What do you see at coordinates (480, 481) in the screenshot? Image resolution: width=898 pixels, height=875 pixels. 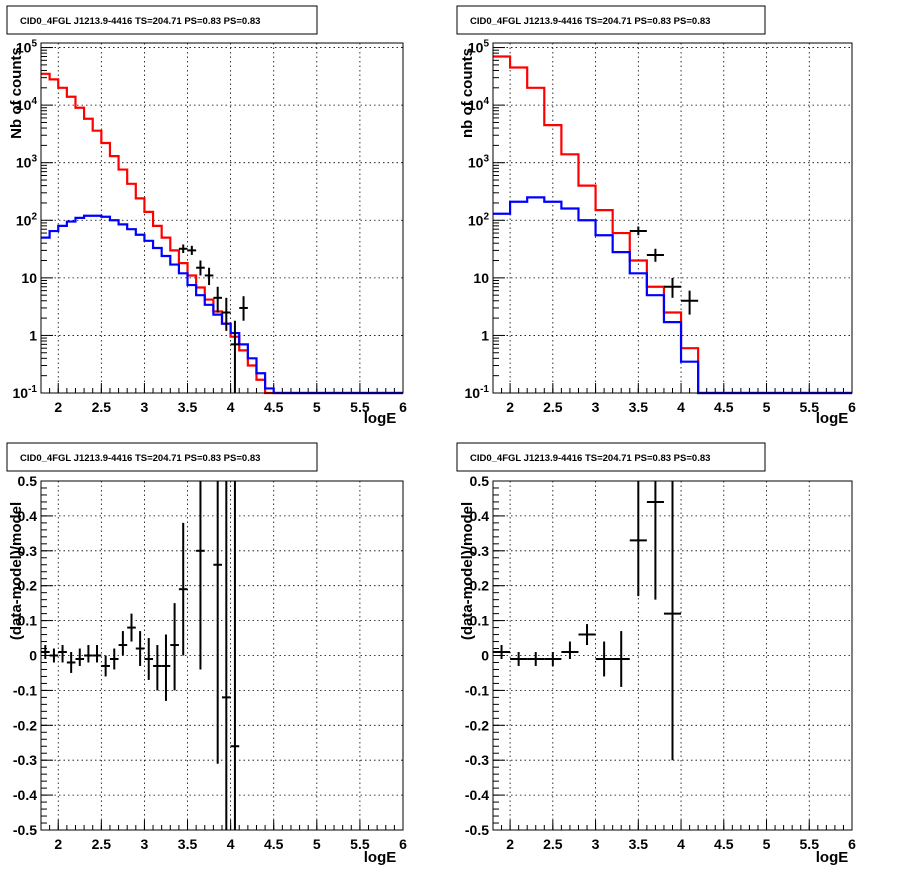 I see `y-tick-label: 0.5` at bounding box center [480, 481].